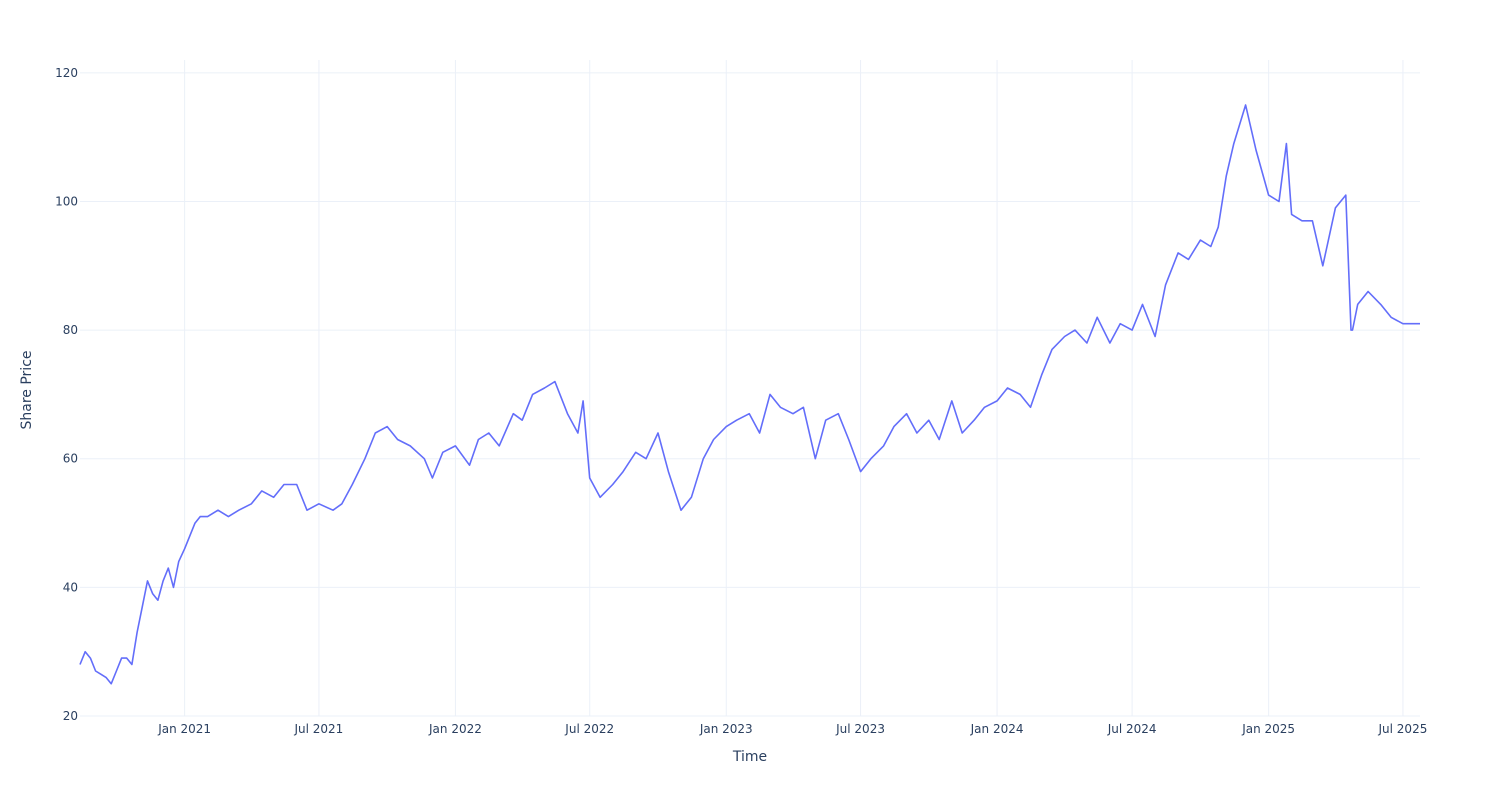  Describe the element at coordinates (1132, 729) in the screenshot. I see `x-tick-label: Jul 2024` at that location.